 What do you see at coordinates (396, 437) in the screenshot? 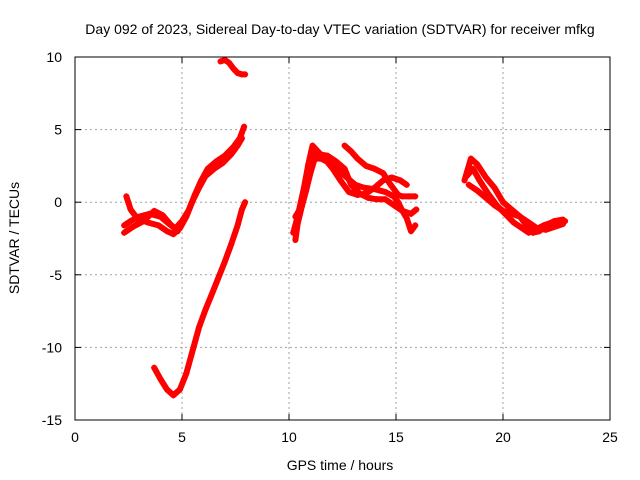
I see `x-tick-label: 15` at bounding box center [396, 437].